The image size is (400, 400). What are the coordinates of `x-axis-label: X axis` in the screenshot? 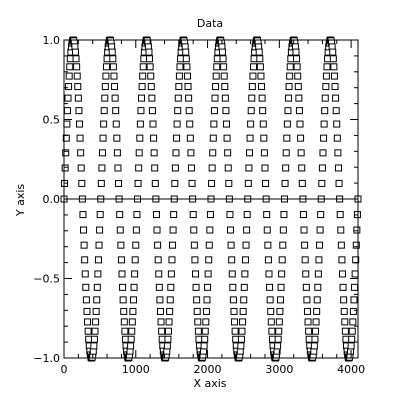 It's located at (209, 383).